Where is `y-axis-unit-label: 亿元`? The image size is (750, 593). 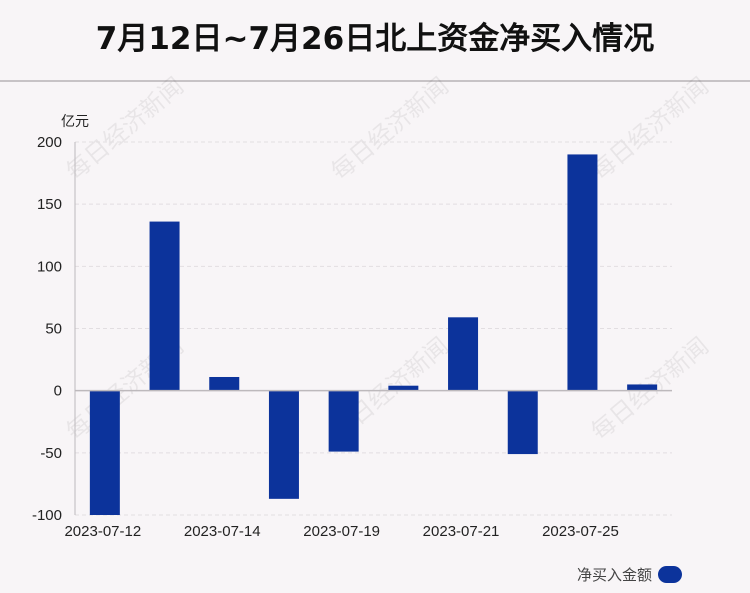
y-axis-unit-label: 亿元 is located at coordinates (75, 122).